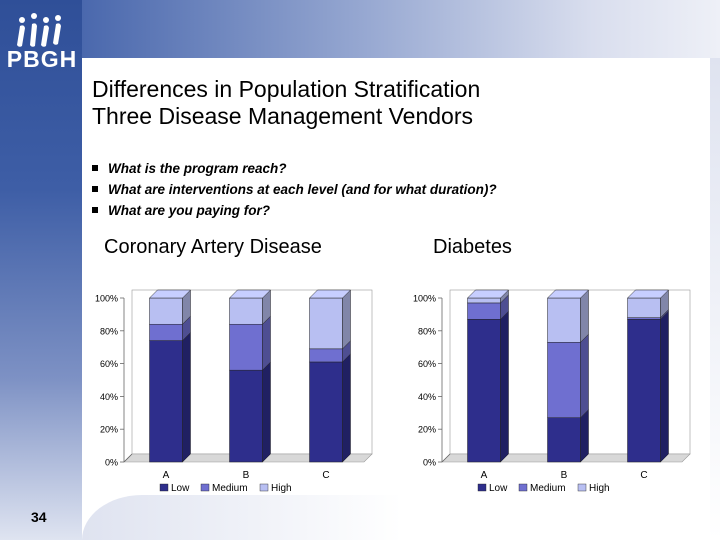 This screenshot has width=720, height=540. I want to click on chart-diabetes: 0% 20% 40% 60% 80% 100% A B C Low Medium High, so click(552, 391).